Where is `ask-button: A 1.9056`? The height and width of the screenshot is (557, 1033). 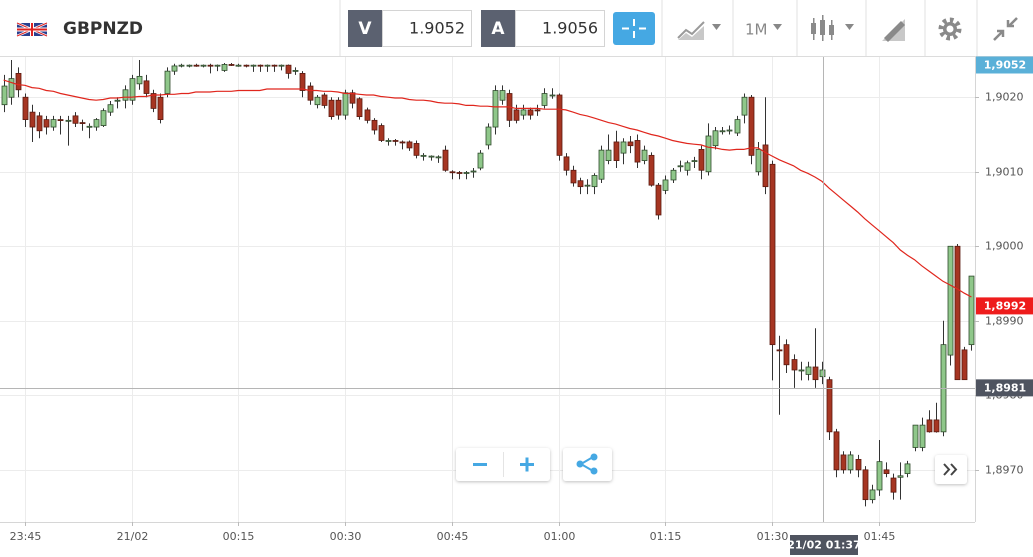 ask-button: A 1.9056 is located at coordinates (543, 28).